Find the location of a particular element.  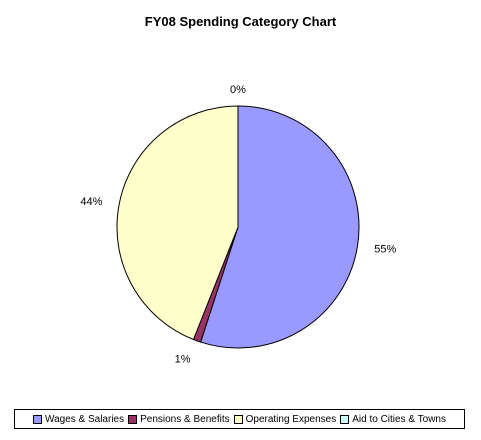

legend-item-aid-to-cities-towns: Aid to Cities & Towns is located at coordinates (393, 419).